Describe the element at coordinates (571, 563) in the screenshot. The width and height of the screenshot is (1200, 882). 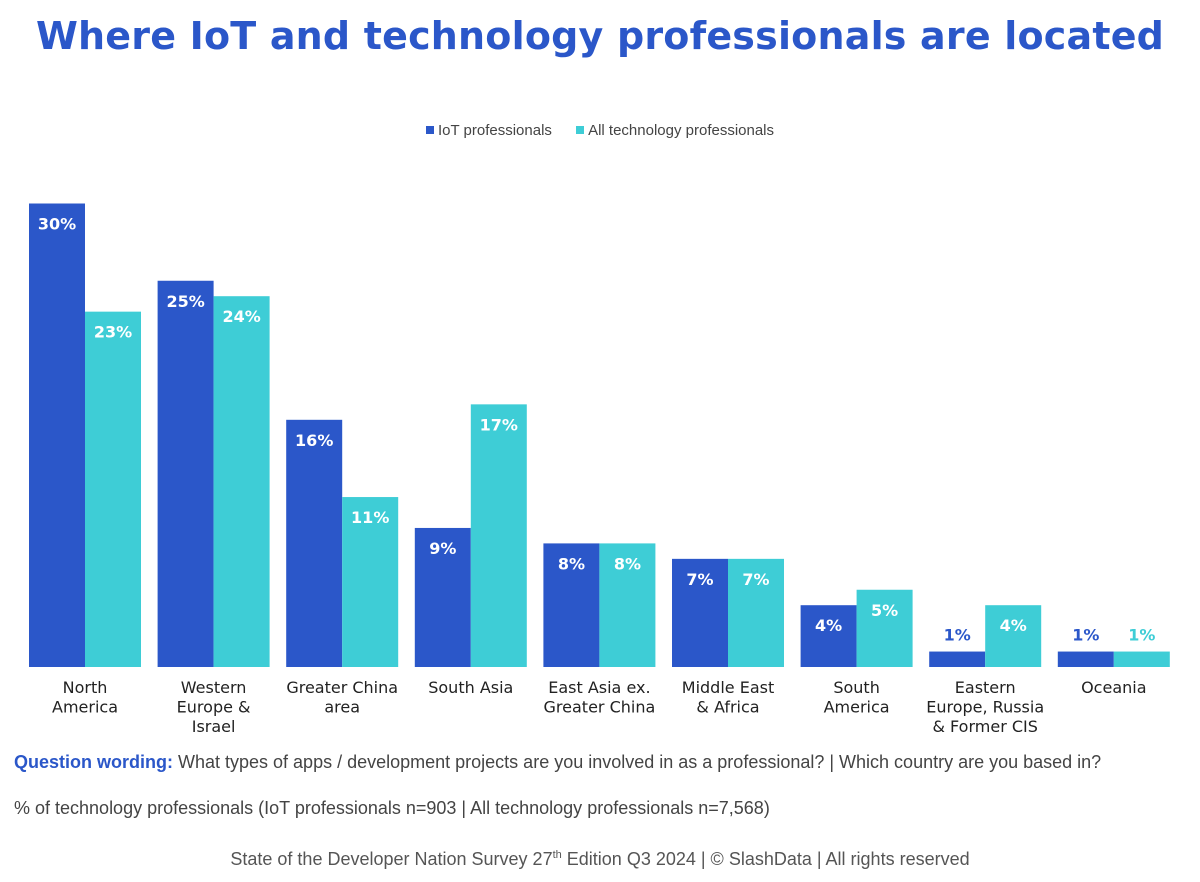
I see `bar-value-label-iot-4: 8%` at that location.